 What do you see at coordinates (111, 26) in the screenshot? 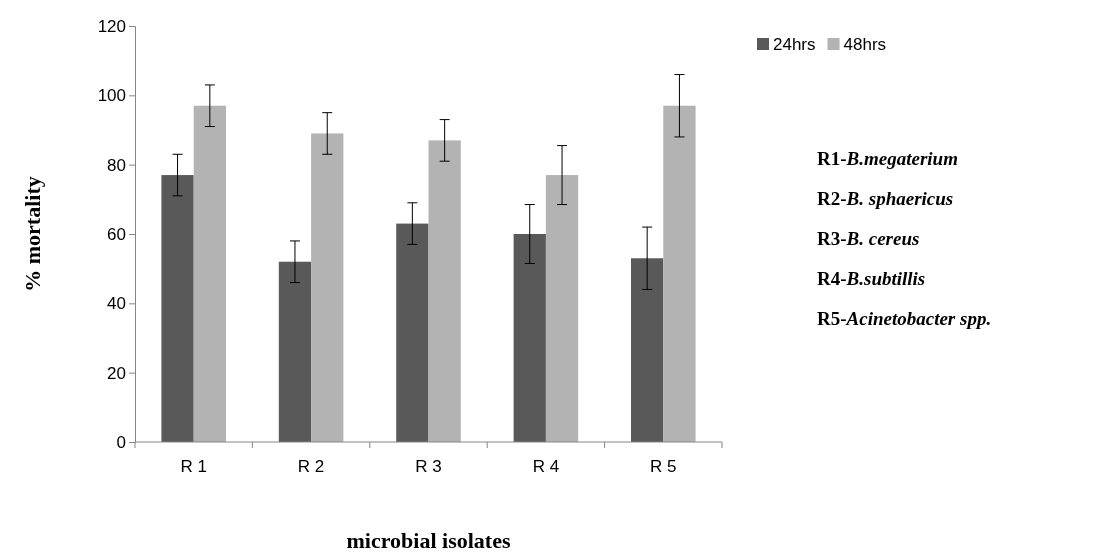
I see `y-tick-label: 120` at bounding box center [111, 26].